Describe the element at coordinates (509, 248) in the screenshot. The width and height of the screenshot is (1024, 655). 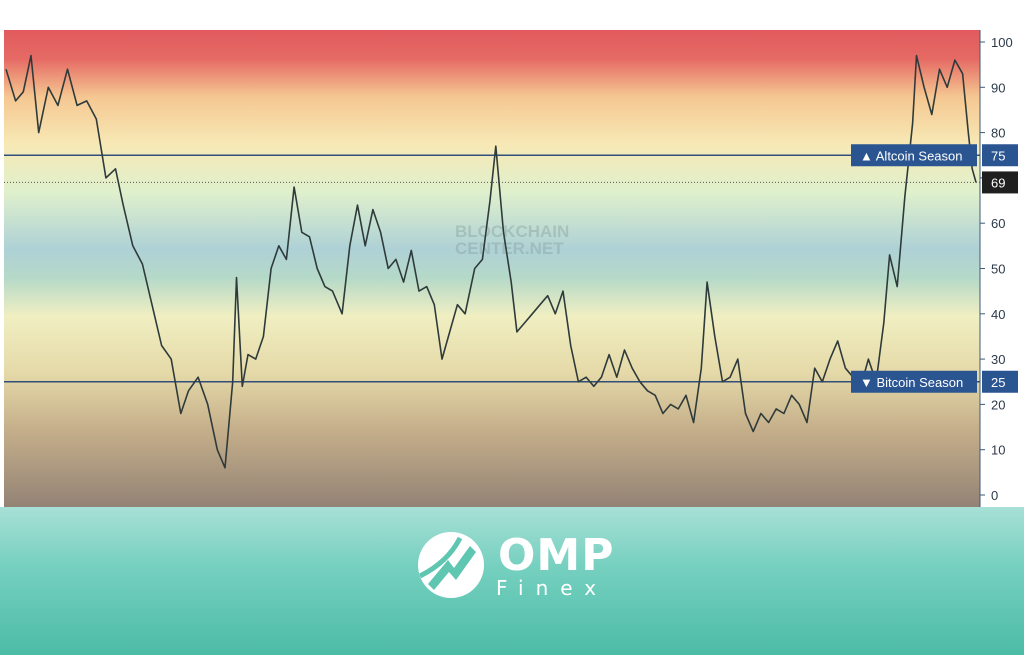
I see `watermark-line-2: CENTER.NET` at that location.